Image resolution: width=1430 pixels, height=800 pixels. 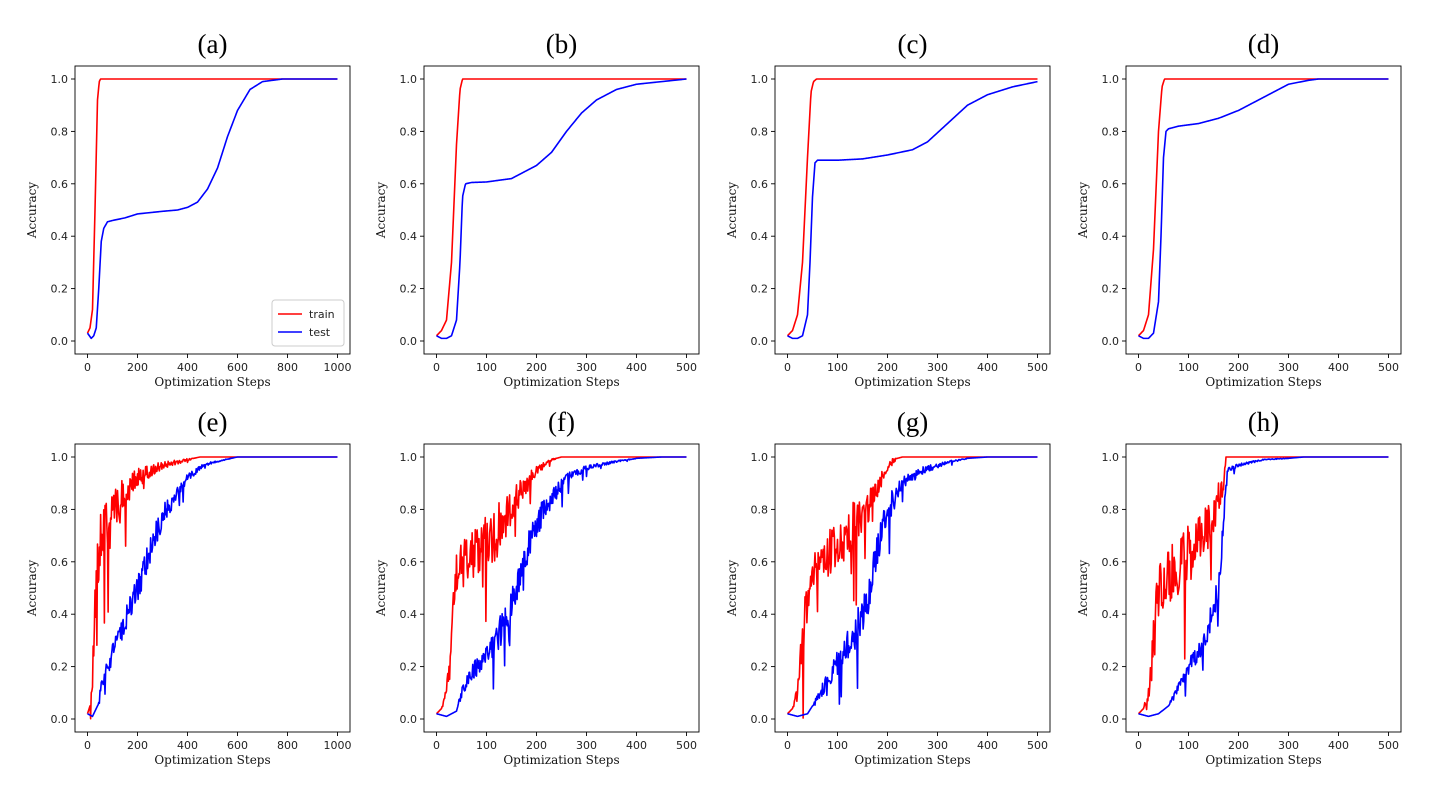 I want to click on panel-title: (d), so click(x=1263, y=44).